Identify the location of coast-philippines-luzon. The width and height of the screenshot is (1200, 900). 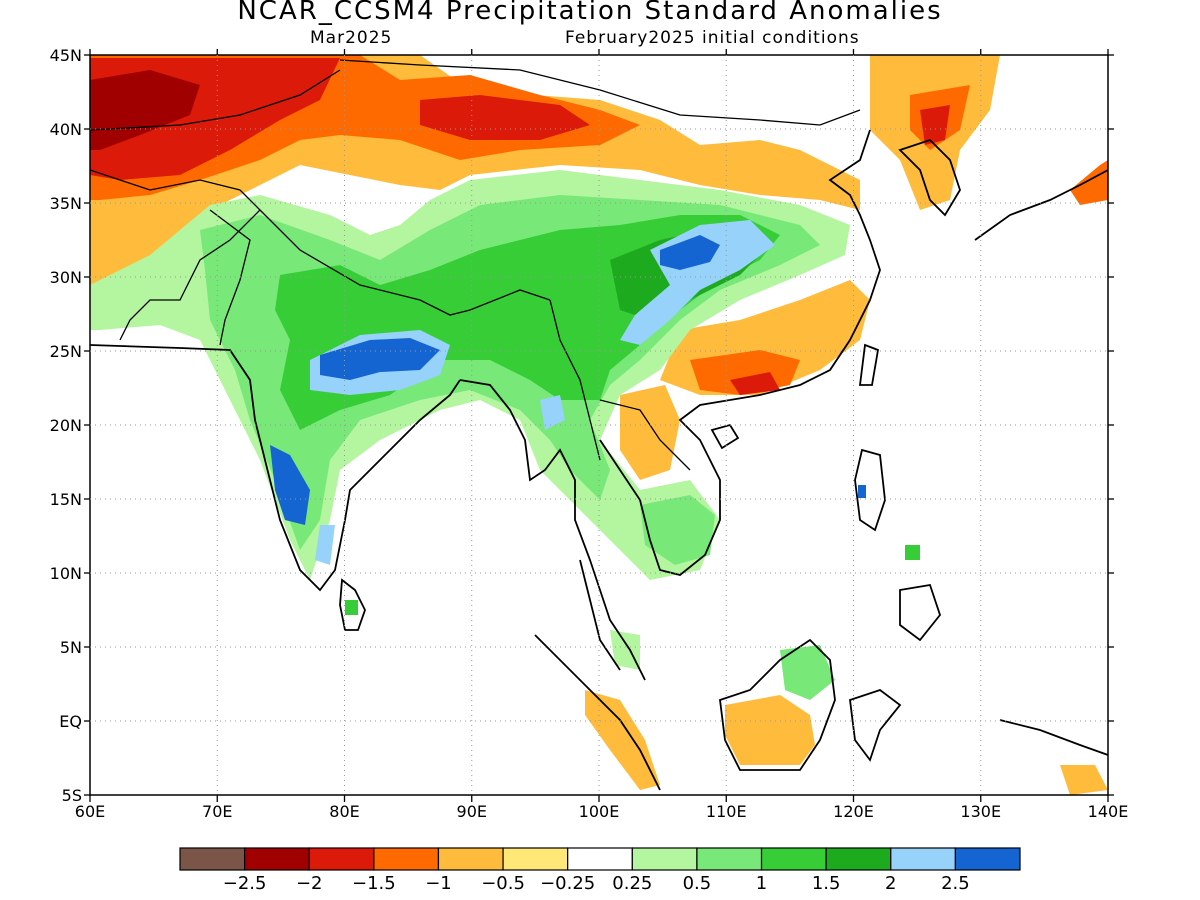
(870, 490).